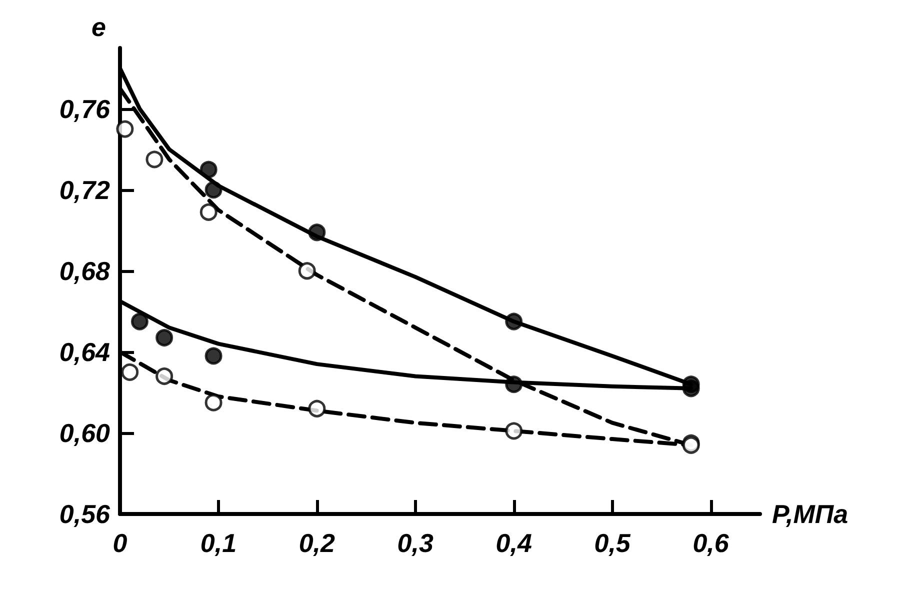 The height and width of the screenshot is (592, 908). I want to click on x-tick-label: 0,2, so click(317, 543).